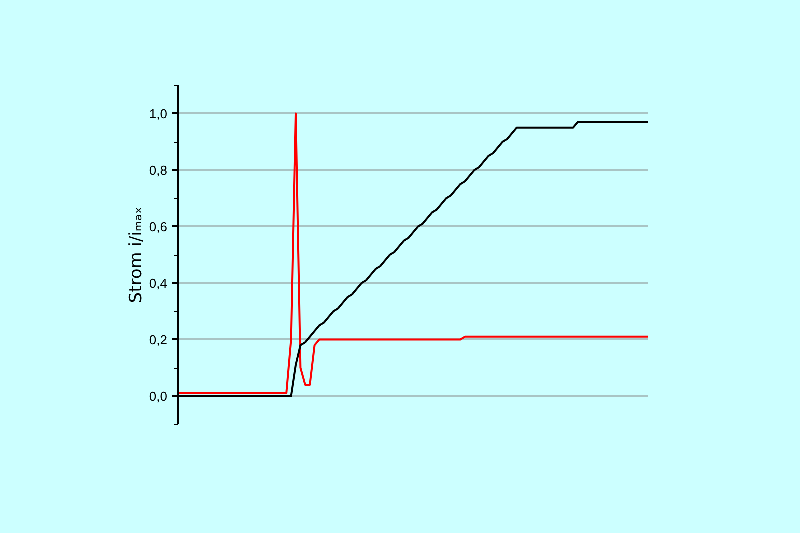 The width and height of the screenshot is (800, 533). I want to click on y-tick-label: 0,6, so click(158, 226).